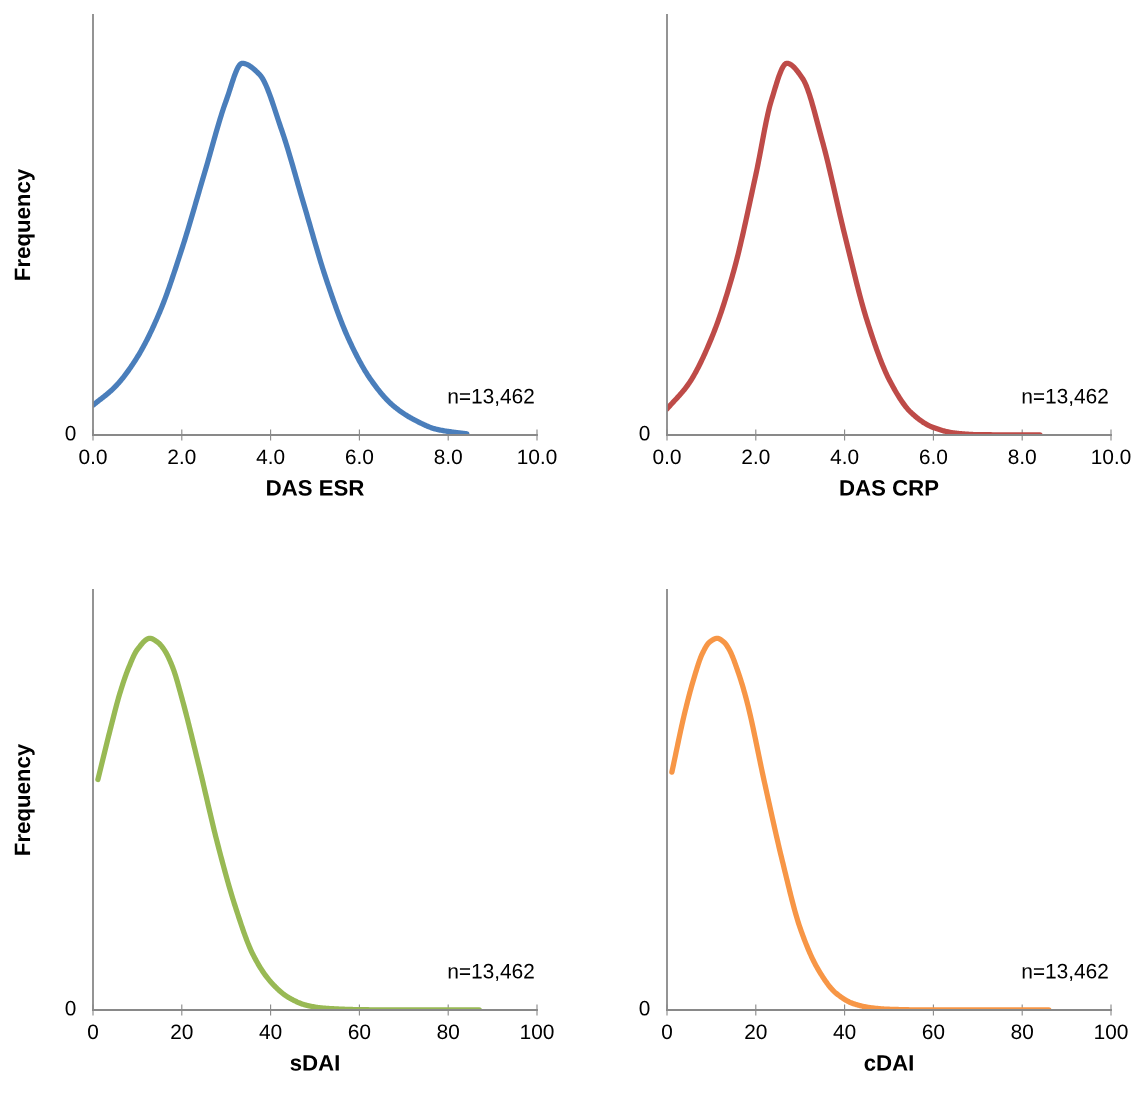 The width and height of the screenshot is (1145, 1095). I want to click on x-axis-title: DAS ESR, so click(315, 488).